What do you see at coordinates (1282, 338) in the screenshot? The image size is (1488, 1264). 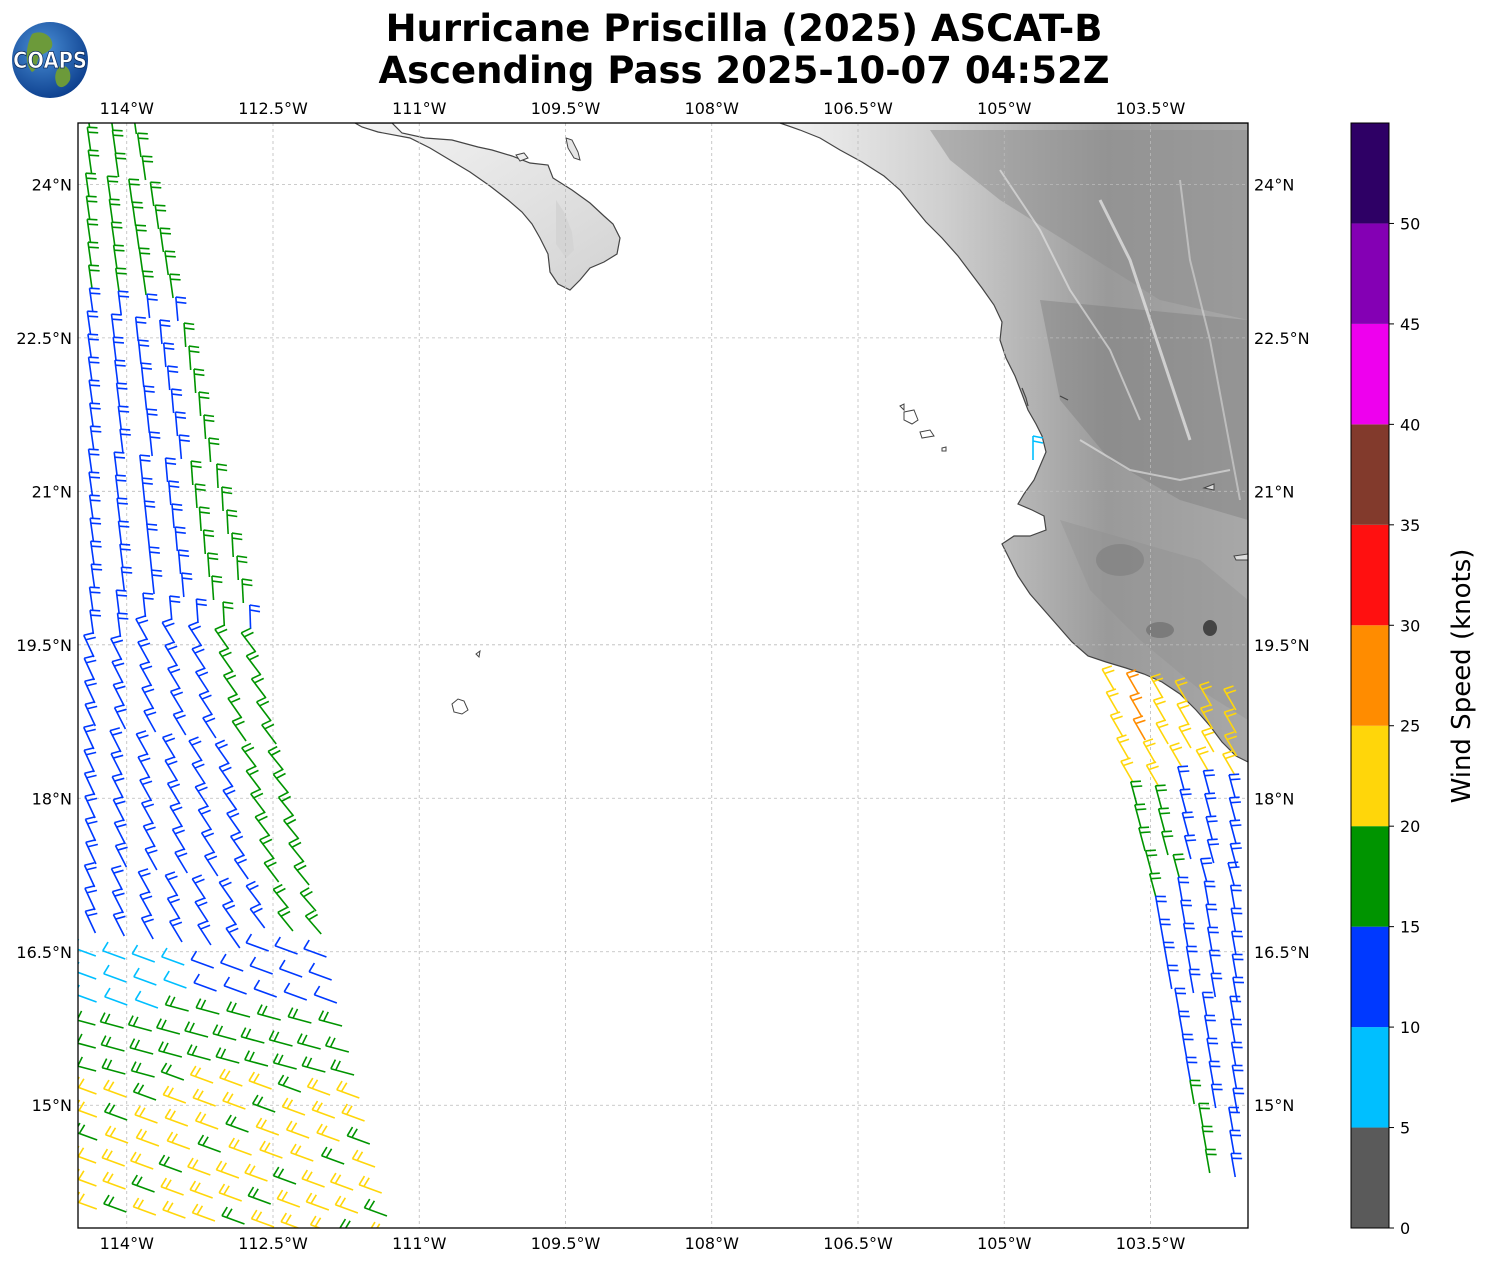 I see `lat-tick-label-right: 22.5°N` at bounding box center [1282, 338].